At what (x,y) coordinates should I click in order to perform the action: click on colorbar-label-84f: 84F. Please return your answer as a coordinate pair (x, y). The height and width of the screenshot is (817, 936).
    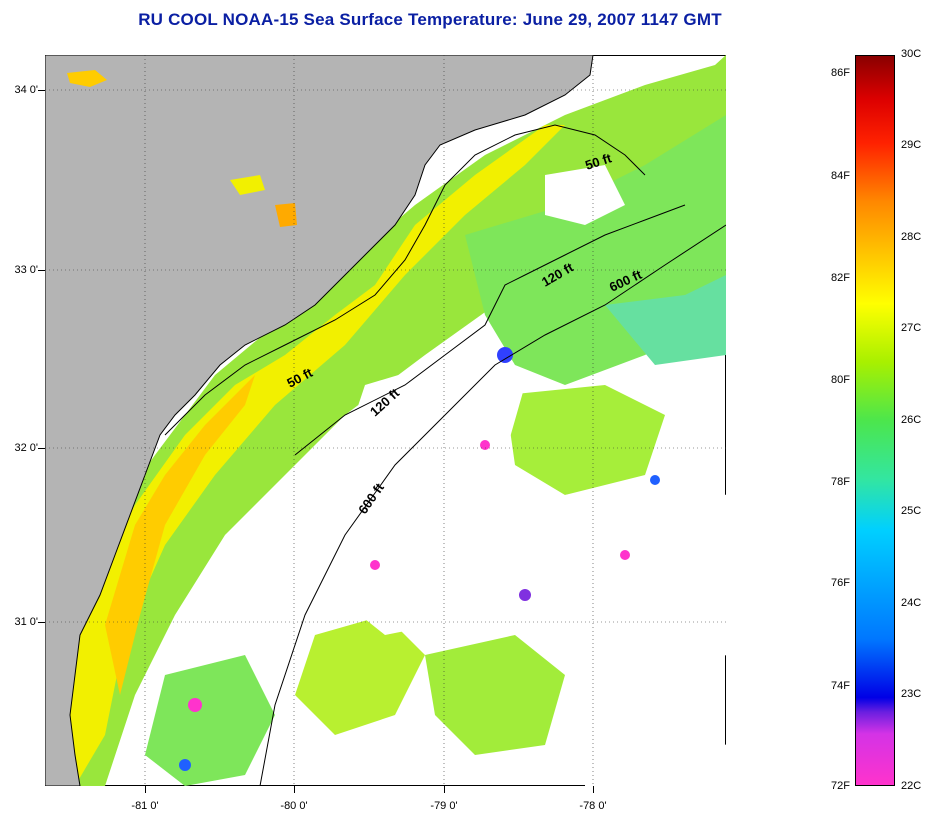
    Looking at the image, I should click on (840, 176).